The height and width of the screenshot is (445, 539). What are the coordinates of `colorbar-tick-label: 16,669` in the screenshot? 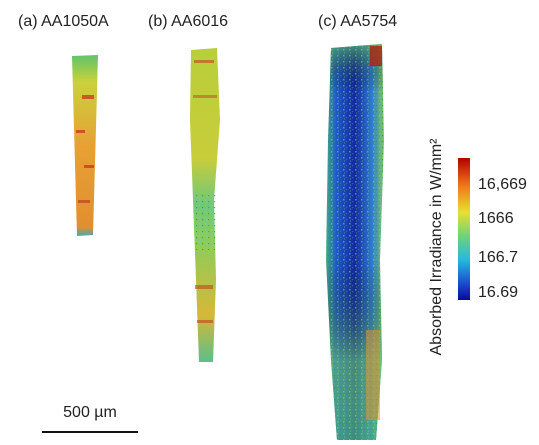 It's located at (502, 184).